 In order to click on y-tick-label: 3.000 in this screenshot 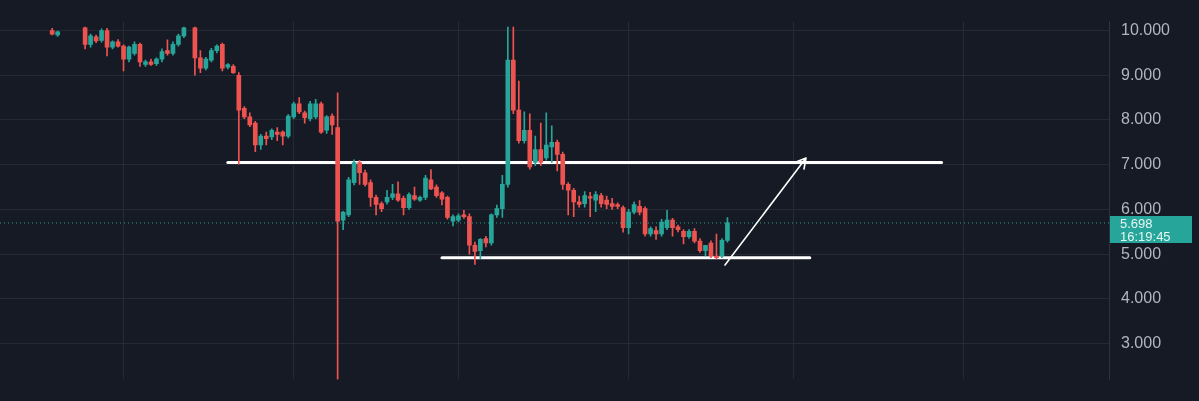, I will do `click(1141, 343)`.